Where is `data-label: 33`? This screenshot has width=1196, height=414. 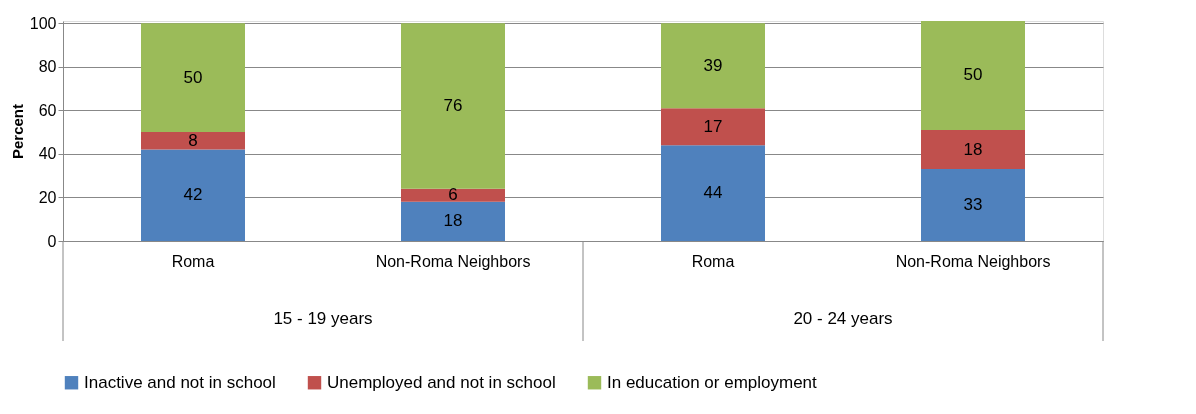
data-label: 33 is located at coordinates (973, 205).